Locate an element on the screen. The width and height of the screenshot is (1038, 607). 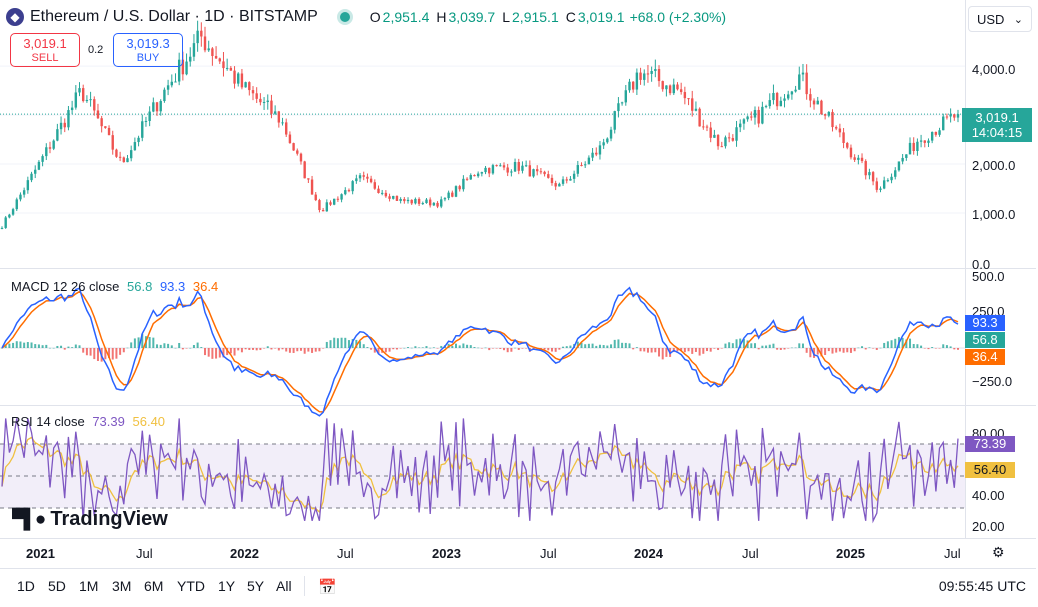
time-axis-label: 2025 is located at coordinates (850, 553).